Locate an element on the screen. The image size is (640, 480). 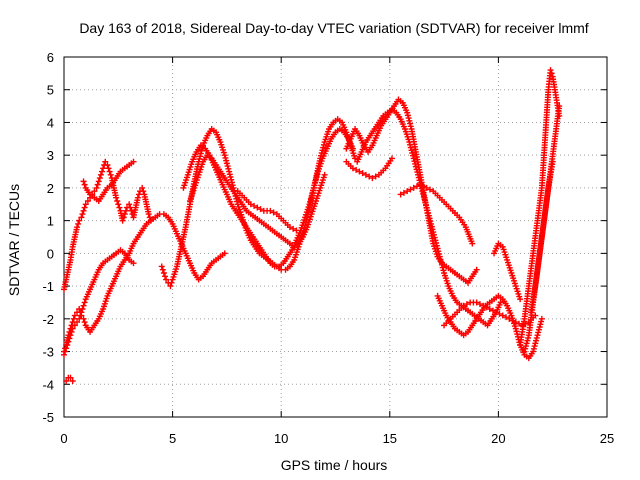
x-tick-label: 25 is located at coordinates (607, 438).